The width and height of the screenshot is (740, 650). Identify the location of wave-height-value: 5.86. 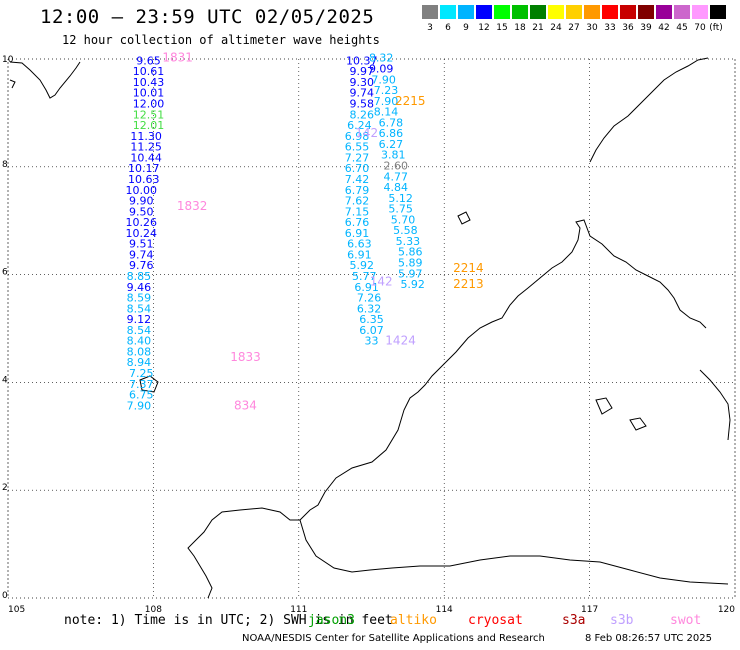
(410, 252).